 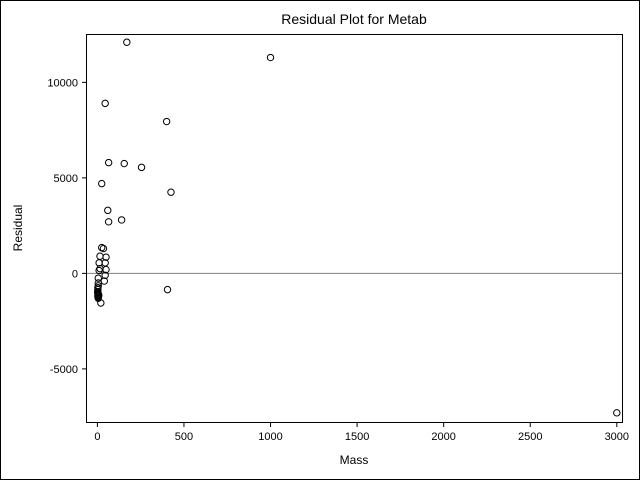 I want to click on x-axis: 0 500 1000 1500 2000 2500 3000, so click(x=361, y=432).